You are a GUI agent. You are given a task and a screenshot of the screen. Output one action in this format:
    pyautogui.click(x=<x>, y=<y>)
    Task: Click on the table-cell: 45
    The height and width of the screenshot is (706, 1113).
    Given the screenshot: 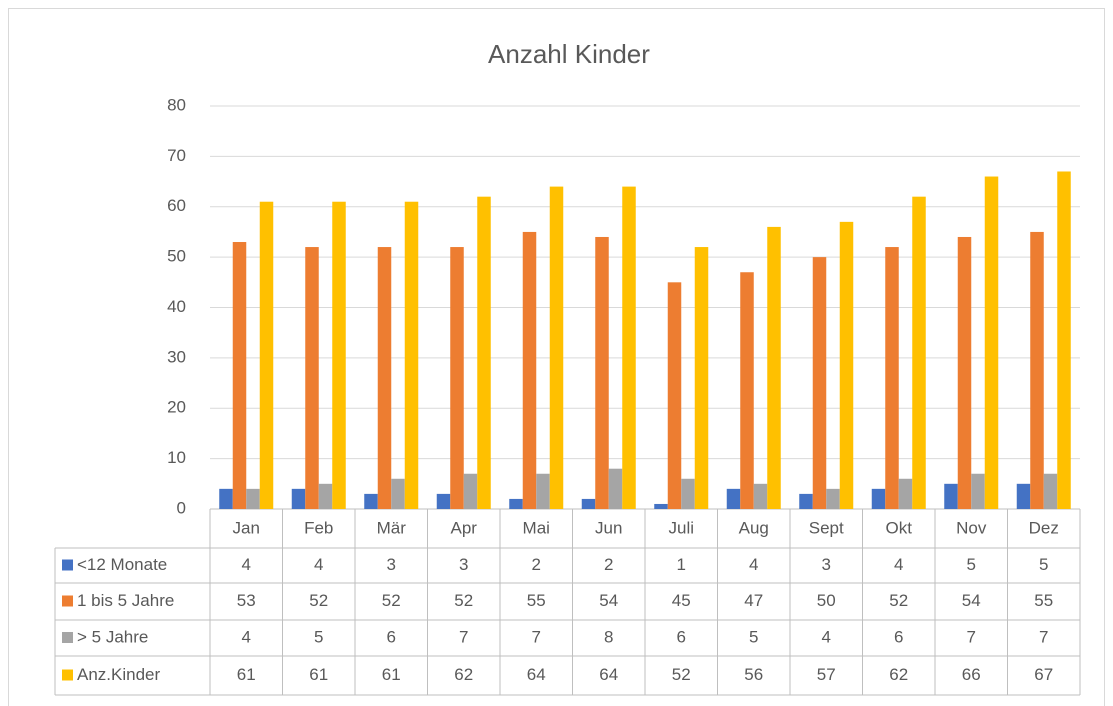 What is the action you would take?
    pyautogui.click(x=681, y=600)
    